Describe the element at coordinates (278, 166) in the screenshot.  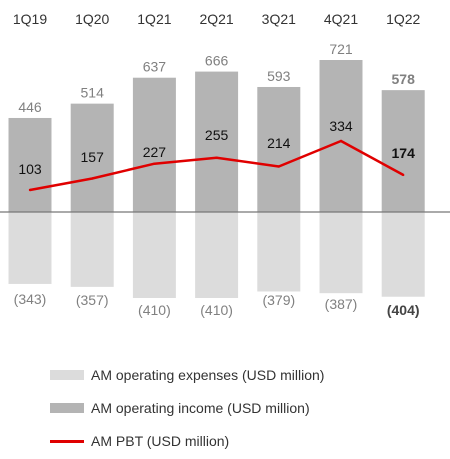
I see `pbt-point-3q21` at that location.